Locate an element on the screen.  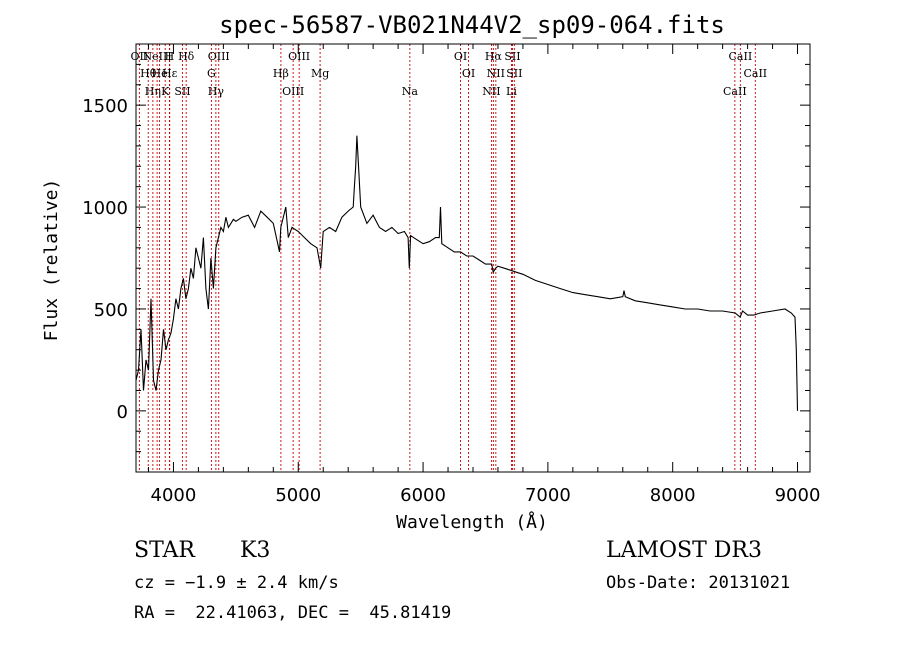
obs-date: Obs-Date: 20131021 is located at coordinates (698, 583).